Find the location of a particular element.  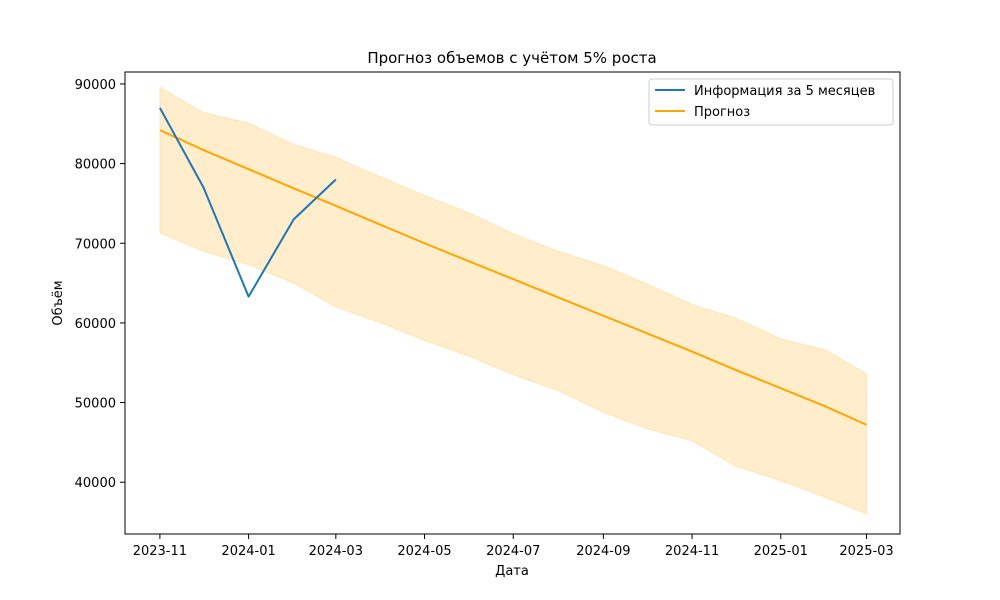

y-tick-label: 80000 is located at coordinates (95, 165).